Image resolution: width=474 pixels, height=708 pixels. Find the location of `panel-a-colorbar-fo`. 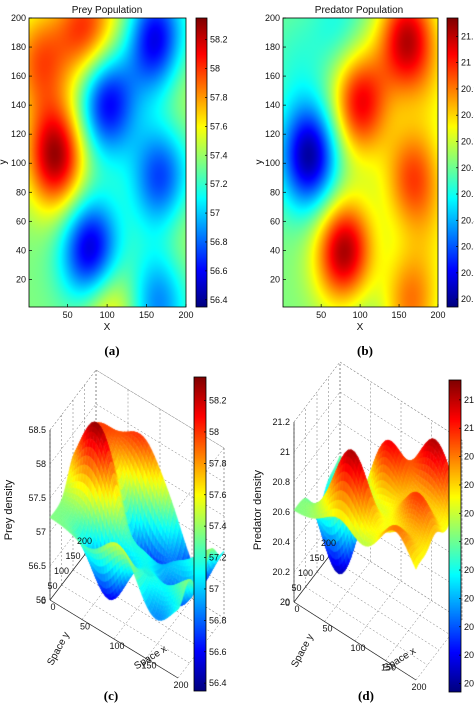

panel-a-colorbar-fo is located at coordinates (201, 162).